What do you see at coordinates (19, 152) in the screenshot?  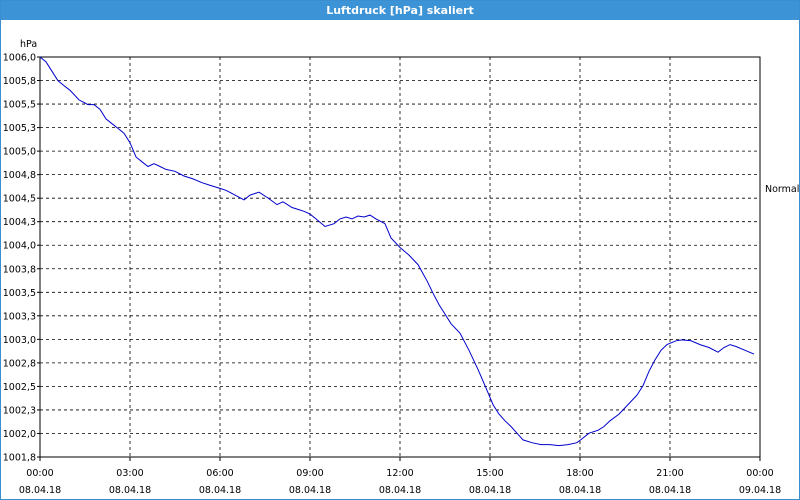 I see `y-tick-label: 1005,0` at bounding box center [19, 152].